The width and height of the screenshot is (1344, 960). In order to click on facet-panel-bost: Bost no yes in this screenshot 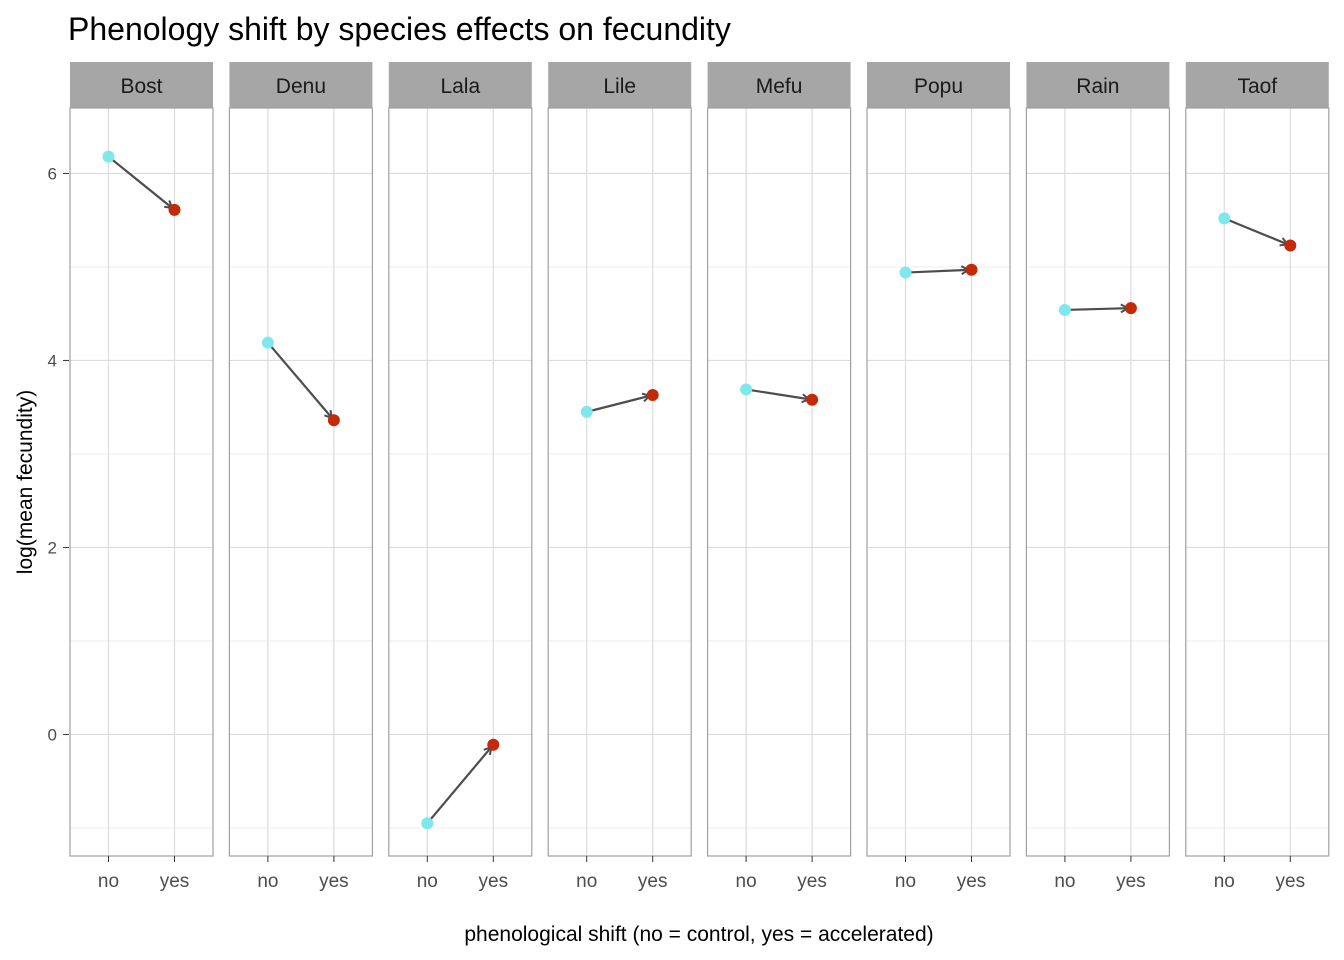, I will do `click(141, 477)`.